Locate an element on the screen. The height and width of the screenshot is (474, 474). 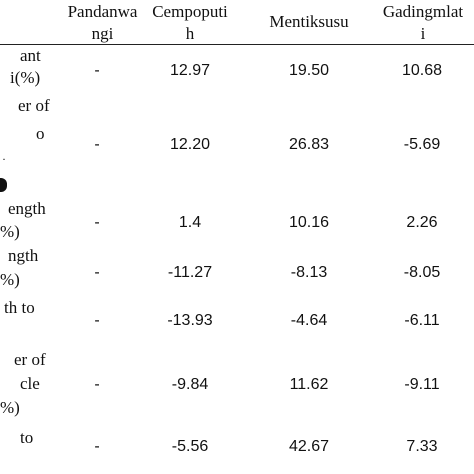
cell-gadingmlati: 7.33 is located at coordinates (422, 446).